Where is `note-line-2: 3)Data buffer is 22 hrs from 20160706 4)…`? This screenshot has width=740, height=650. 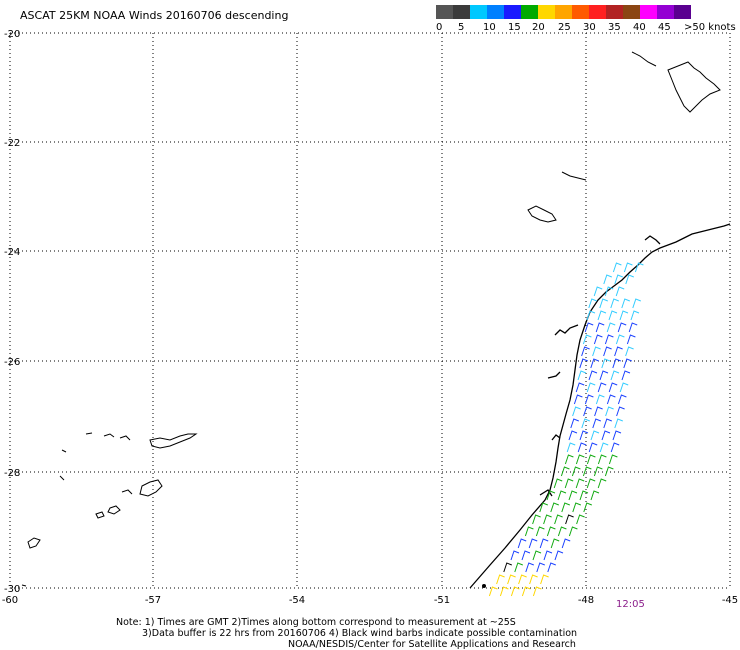 note-line-2: 3)Data buffer is 22 hrs from 20160706 4)… is located at coordinates (360, 633).